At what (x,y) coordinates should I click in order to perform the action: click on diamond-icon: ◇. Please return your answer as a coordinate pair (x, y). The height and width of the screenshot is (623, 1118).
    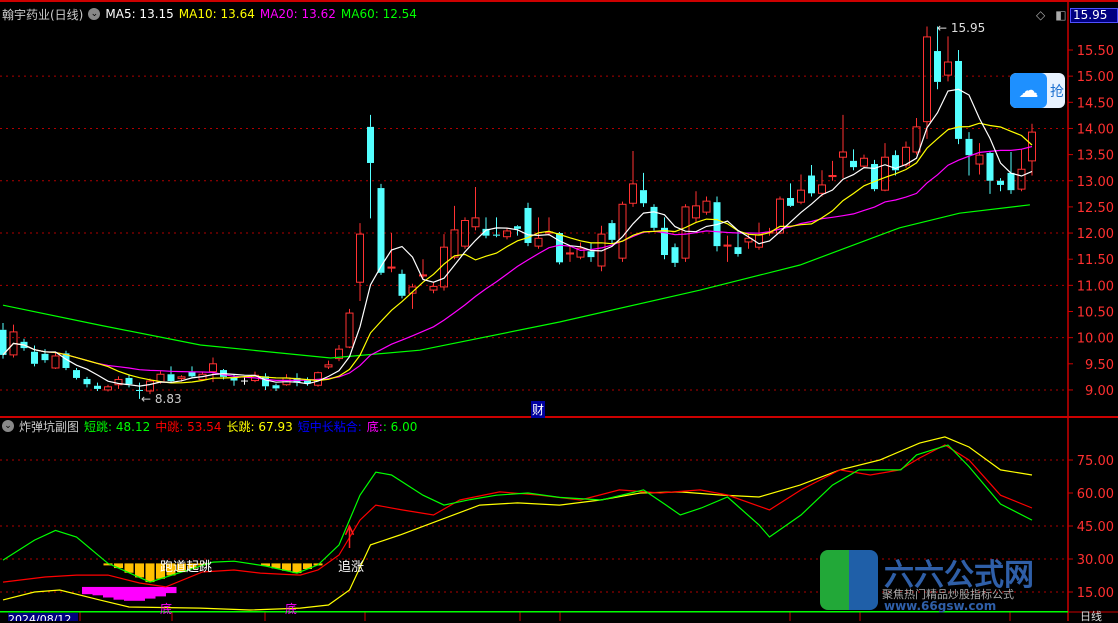
    Looking at the image, I should click on (1041, 15).